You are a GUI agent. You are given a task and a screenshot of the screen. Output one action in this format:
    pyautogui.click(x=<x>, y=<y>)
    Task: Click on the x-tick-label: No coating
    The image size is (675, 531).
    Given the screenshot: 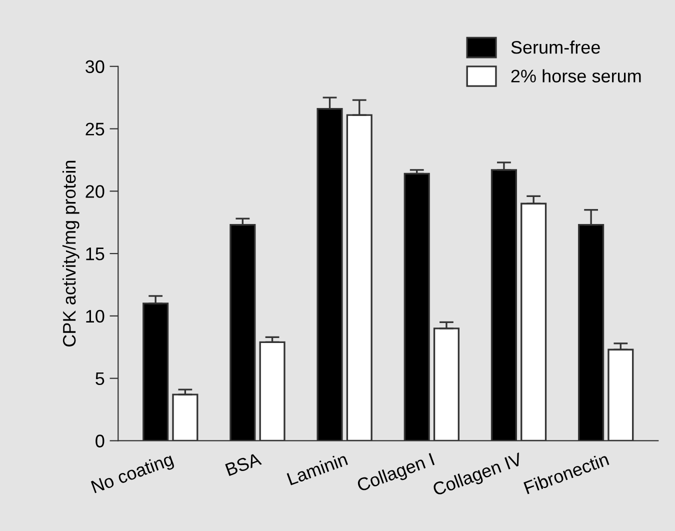 What is the action you would take?
    pyautogui.click(x=133, y=474)
    